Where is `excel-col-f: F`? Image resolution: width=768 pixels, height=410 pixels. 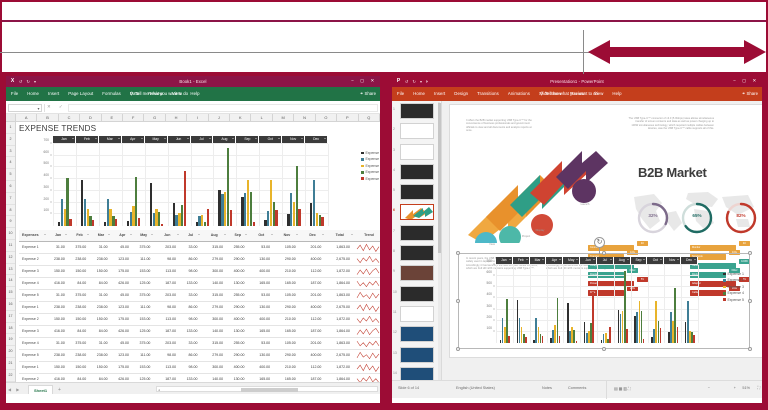
excel-col-f: F is located at coordinates (134, 117).